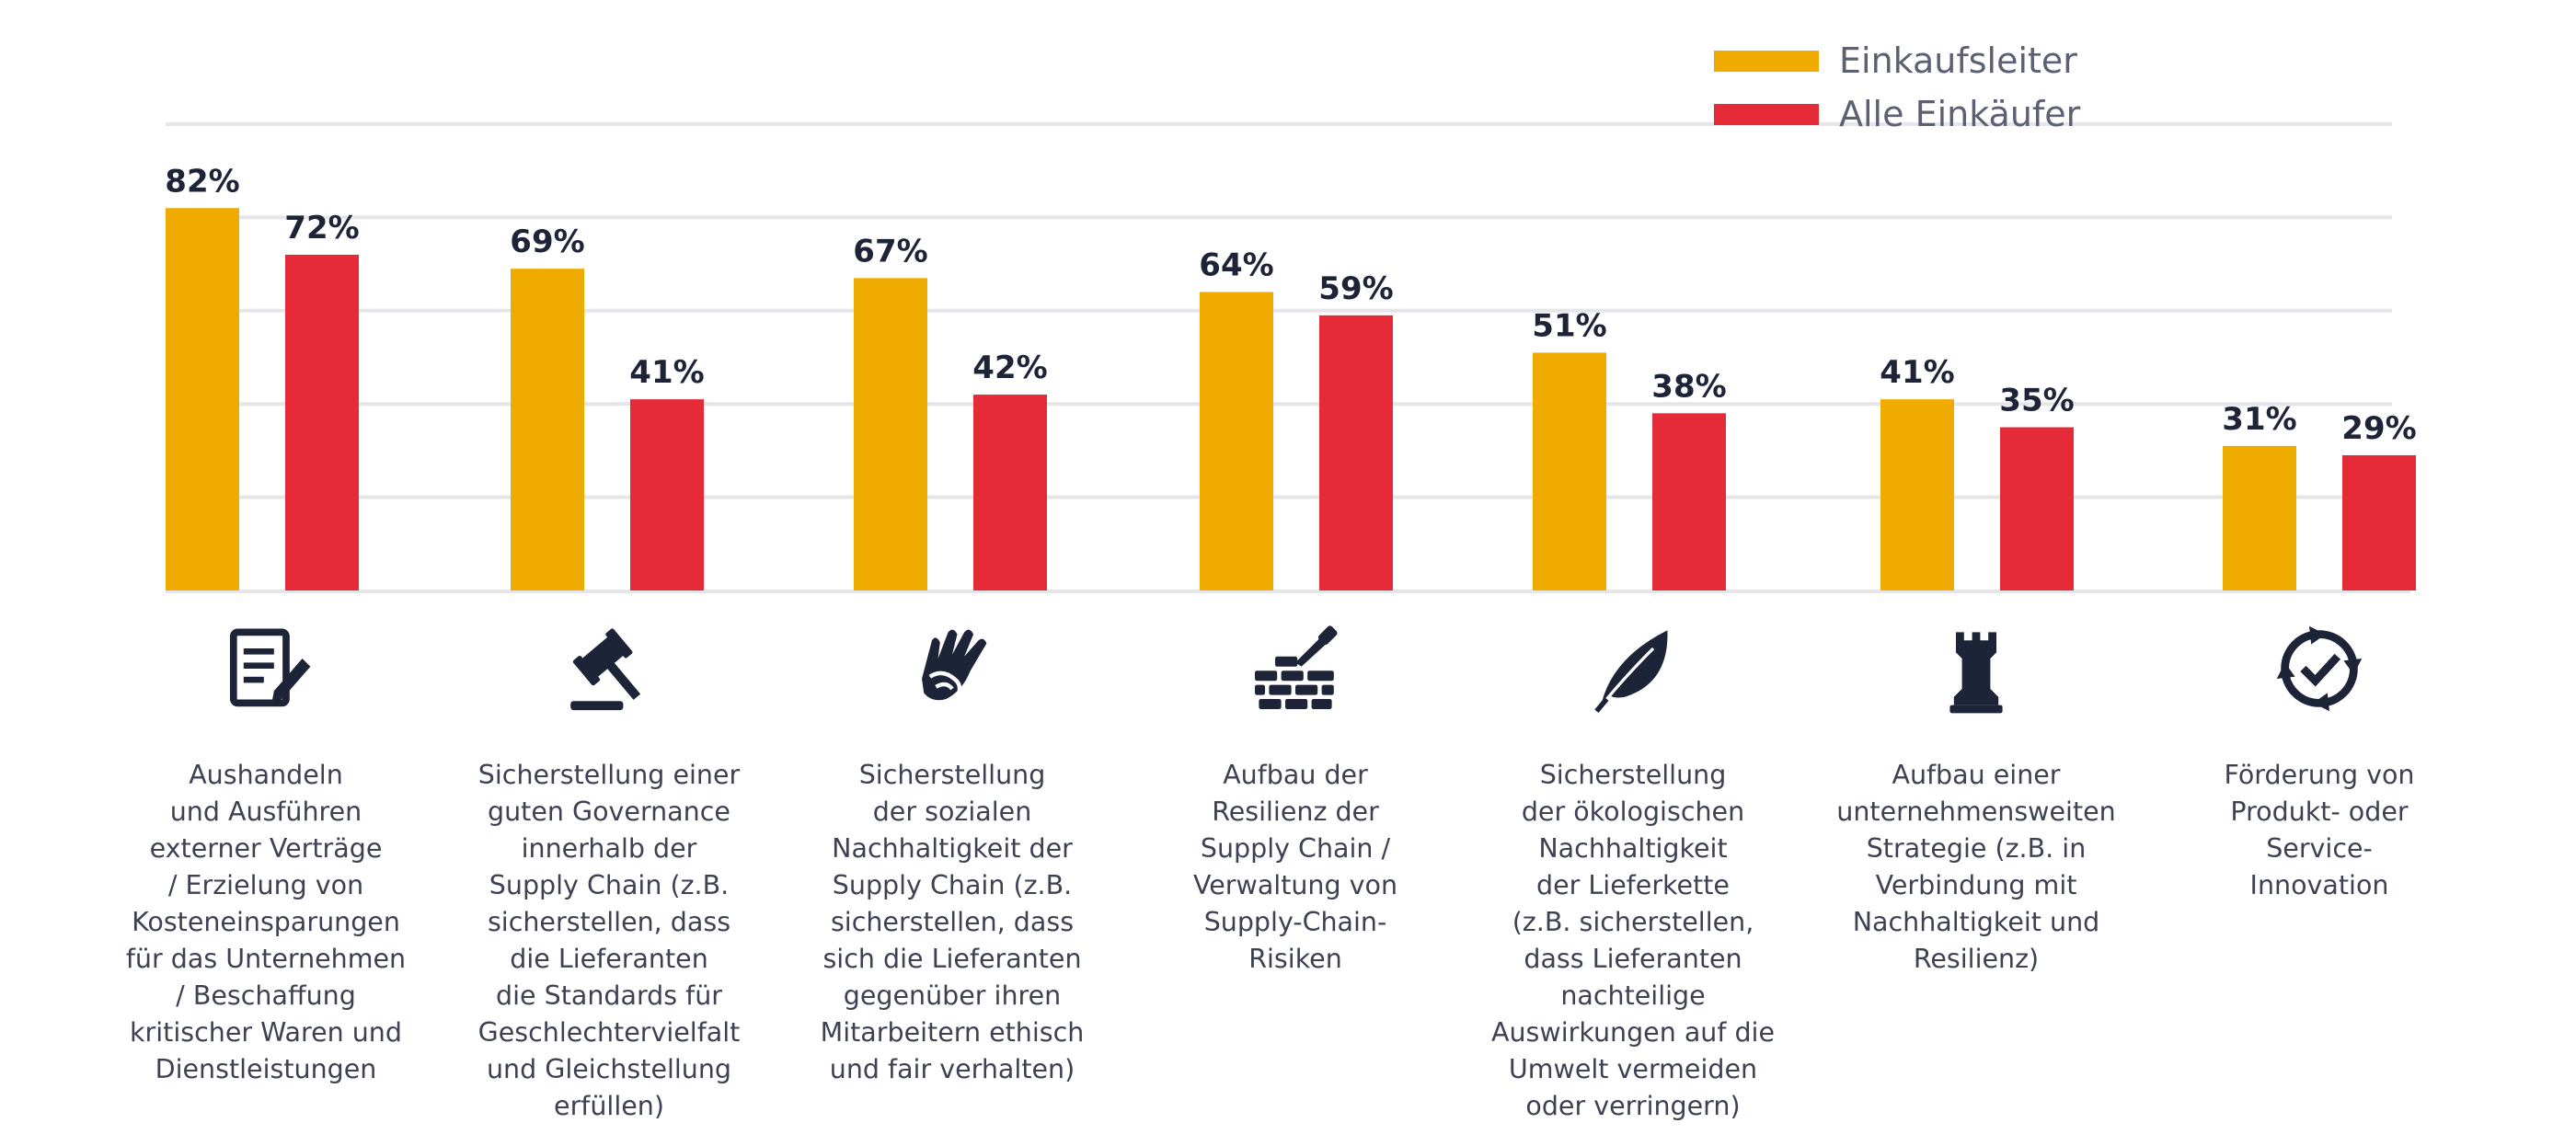 The width and height of the screenshot is (2576, 1146). Describe the element at coordinates (547, 242) in the screenshot. I see `value-label: 69%` at that location.